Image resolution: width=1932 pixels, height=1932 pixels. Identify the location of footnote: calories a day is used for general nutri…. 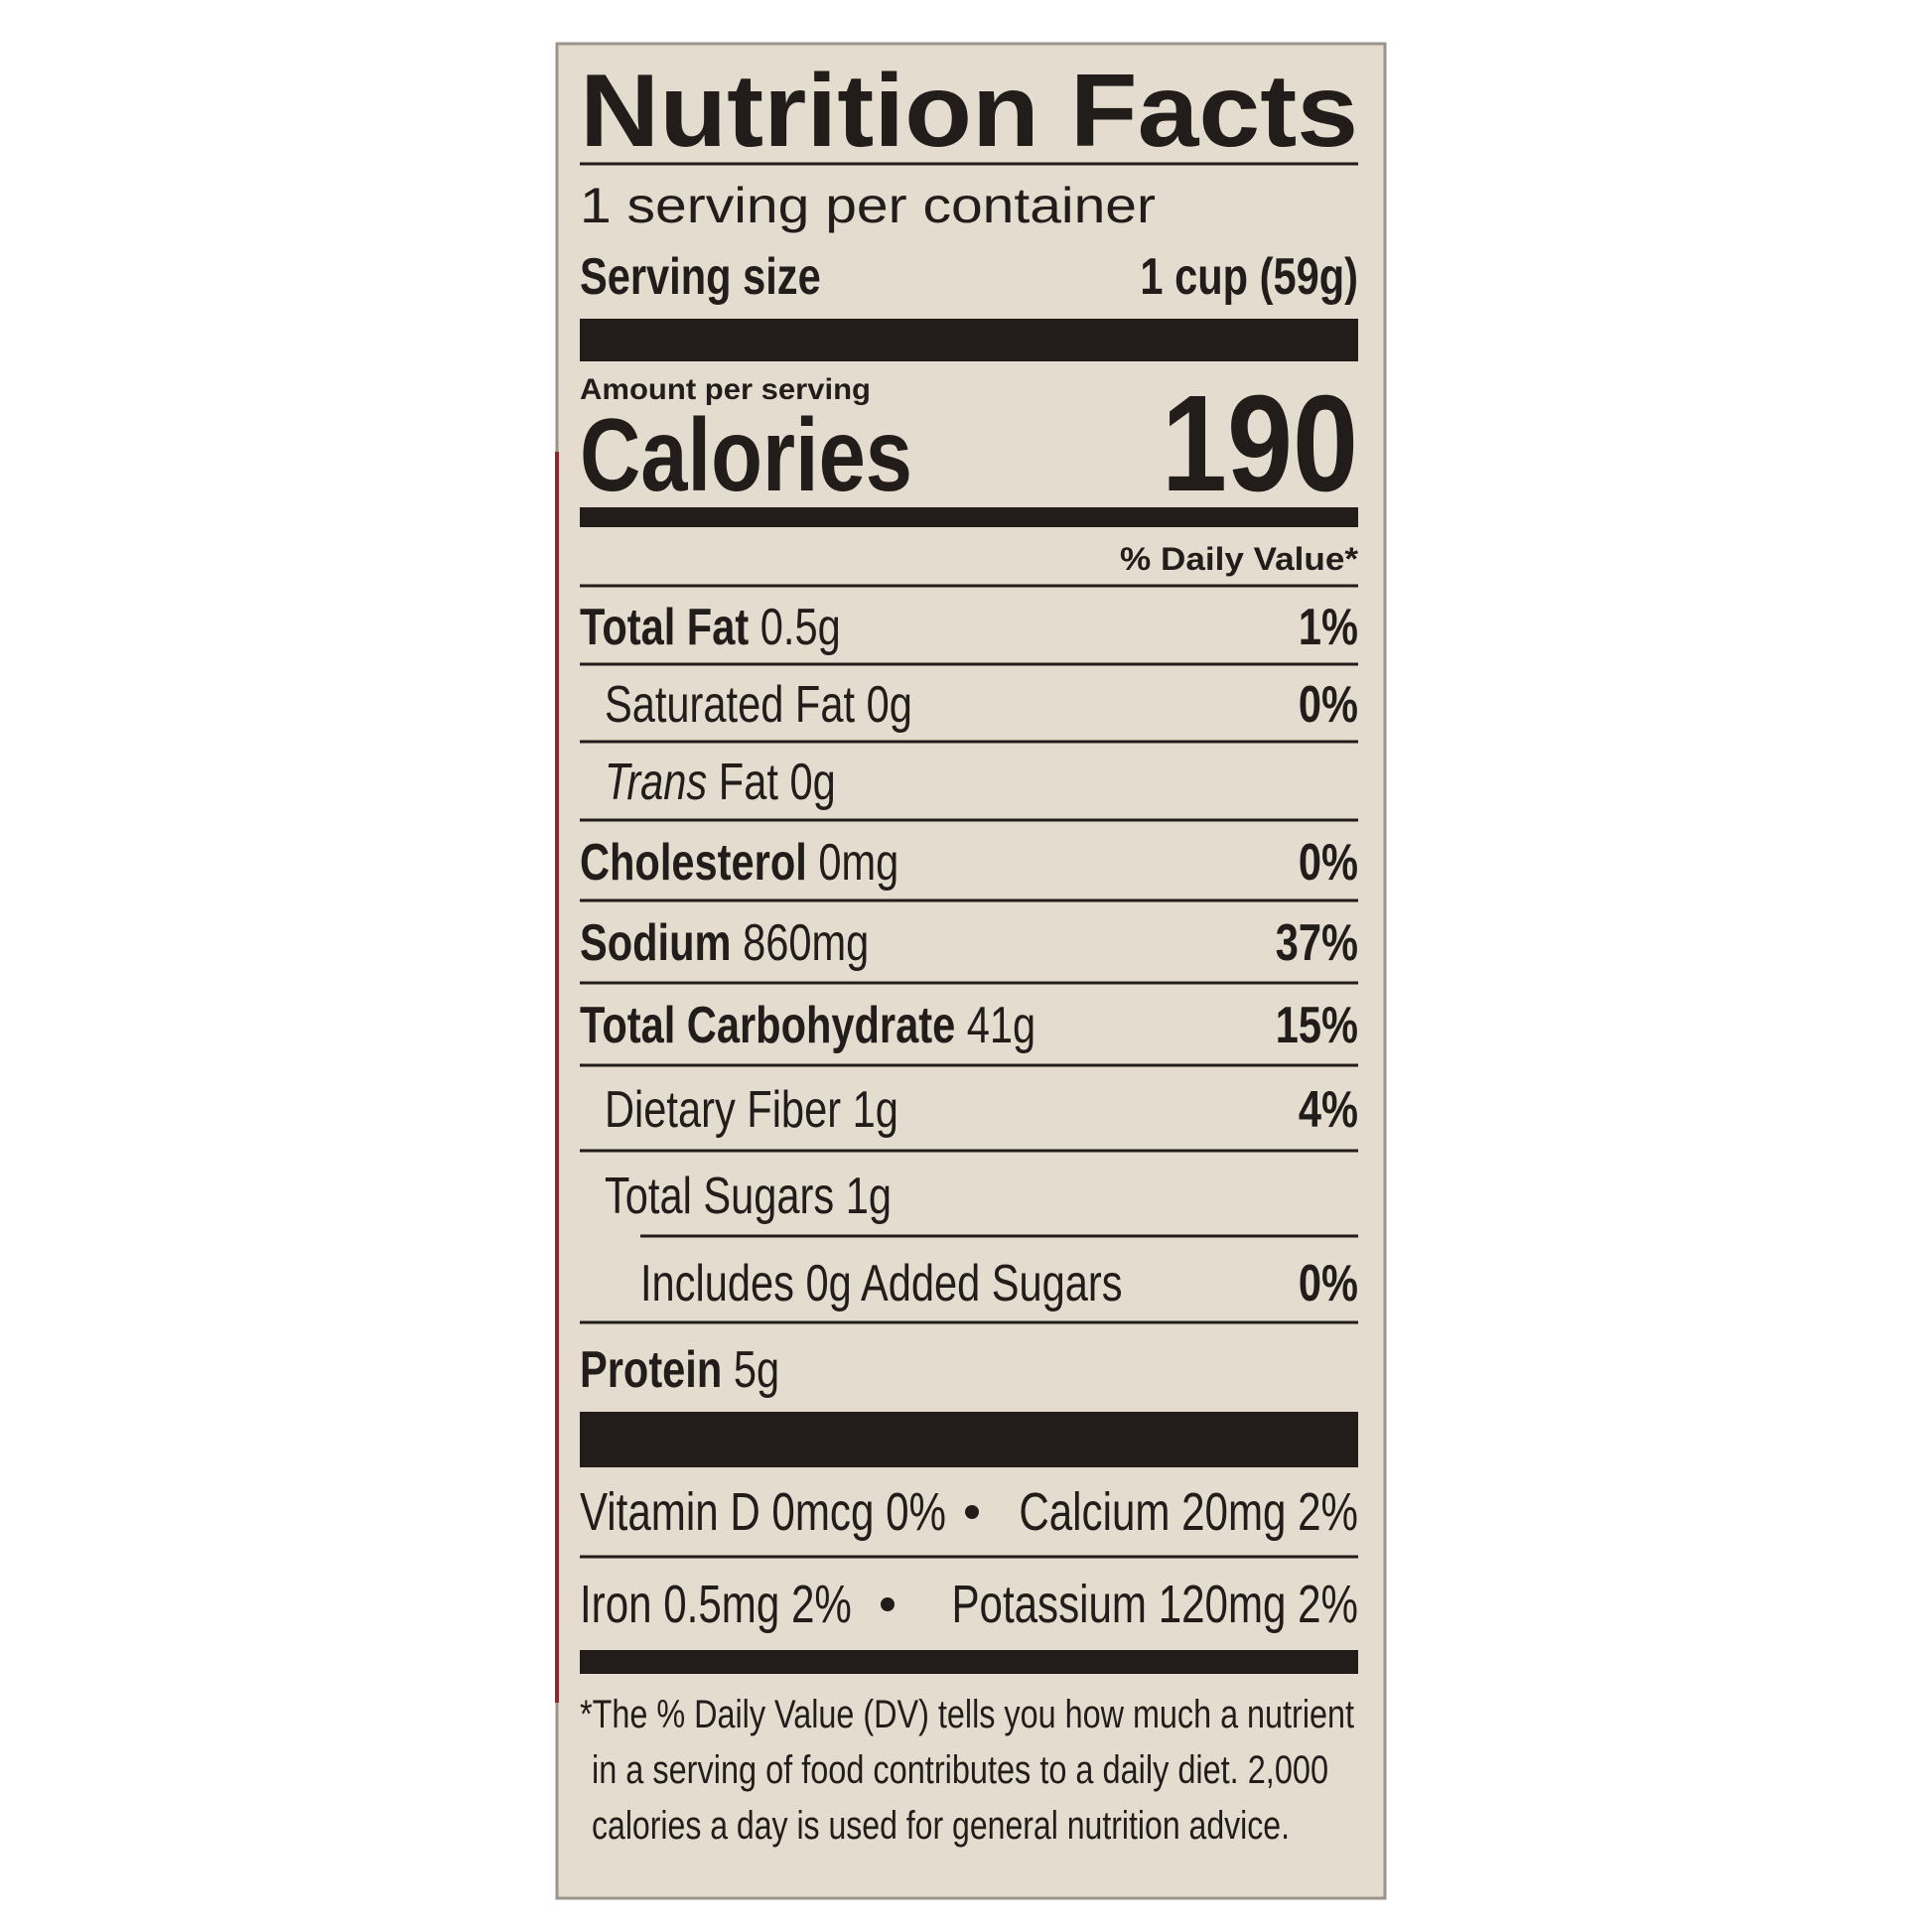
(941, 1826).